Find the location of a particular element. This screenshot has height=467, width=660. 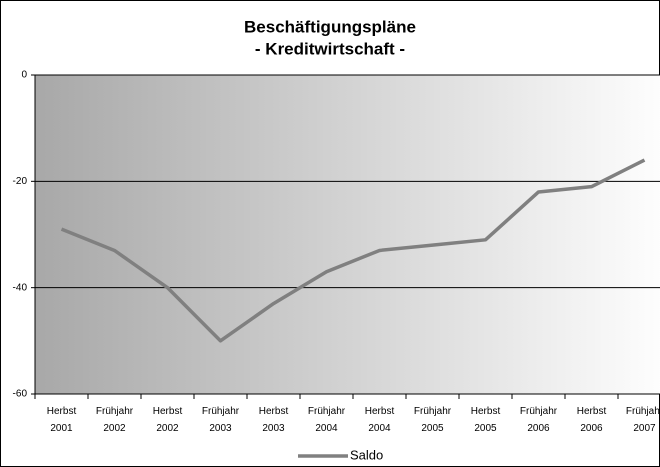

x-tick-label: Herbst 2004 is located at coordinates (379, 420).